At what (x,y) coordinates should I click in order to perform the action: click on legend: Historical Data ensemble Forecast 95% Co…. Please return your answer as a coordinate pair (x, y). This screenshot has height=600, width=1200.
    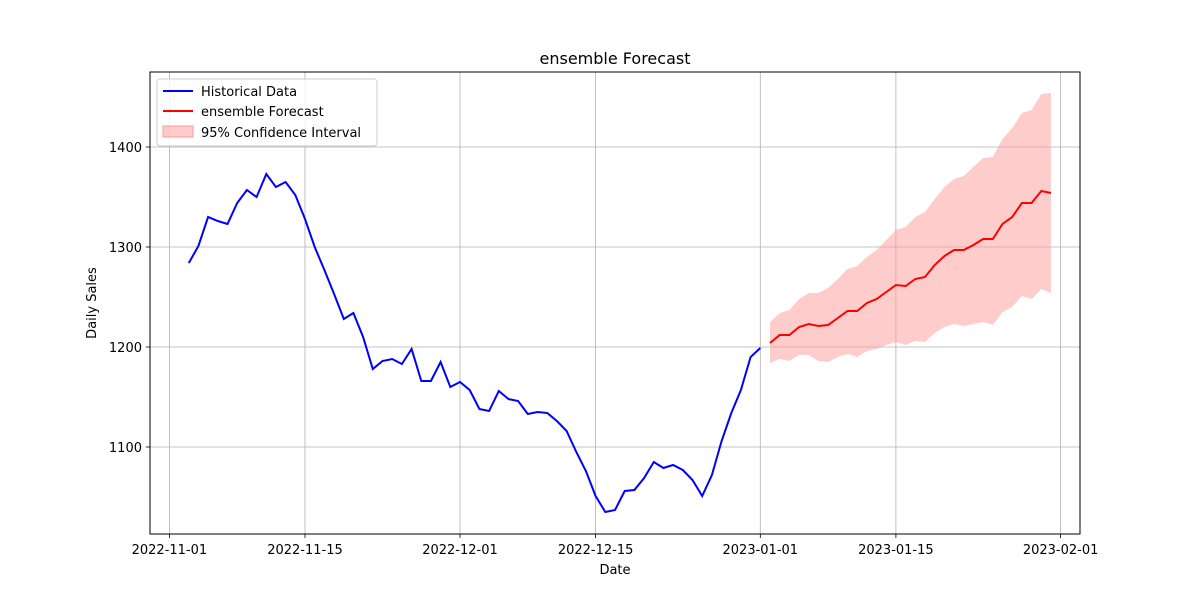
    Looking at the image, I should click on (267, 112).